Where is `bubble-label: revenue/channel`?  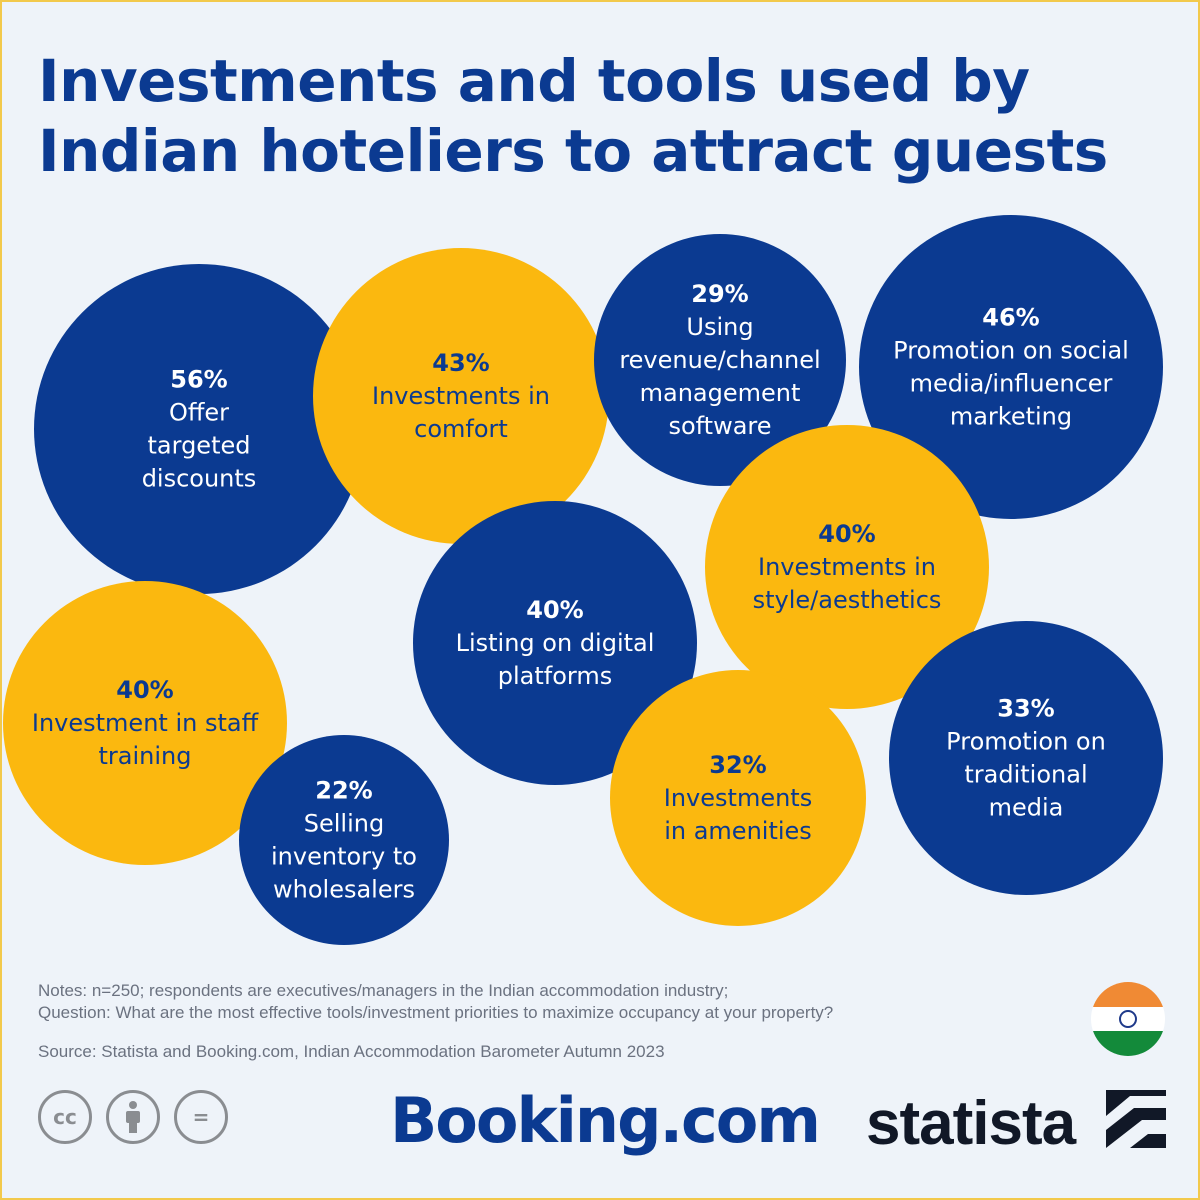 bubble-label: revenue/channel is located at coordinates (719, 360).